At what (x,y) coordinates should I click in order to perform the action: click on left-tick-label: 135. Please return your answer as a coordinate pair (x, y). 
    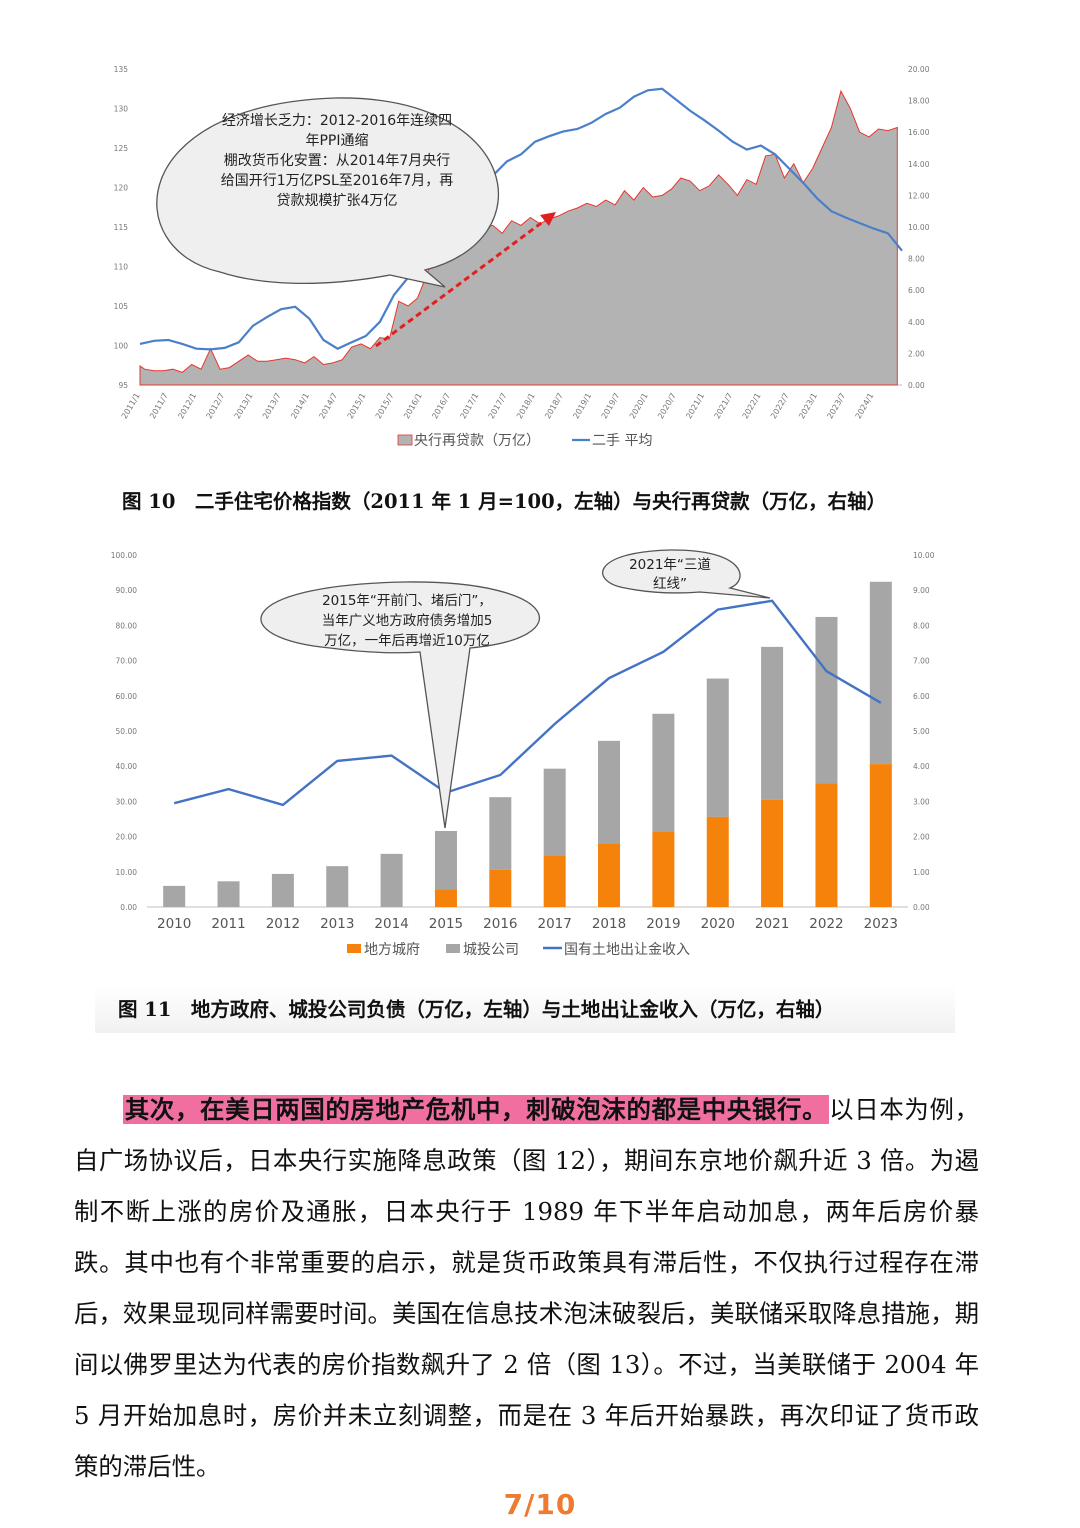
    Looking at the image, I should click on (121, 69).